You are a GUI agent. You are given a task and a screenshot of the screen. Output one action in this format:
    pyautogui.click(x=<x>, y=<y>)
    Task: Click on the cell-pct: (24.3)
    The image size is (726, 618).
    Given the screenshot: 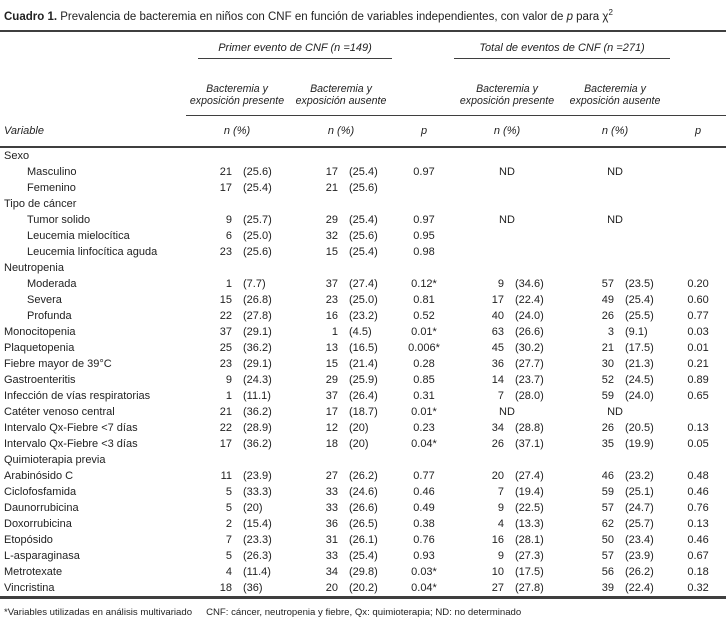 What is the action you would take?
    pyautogui.click(x=257, y=379)
    